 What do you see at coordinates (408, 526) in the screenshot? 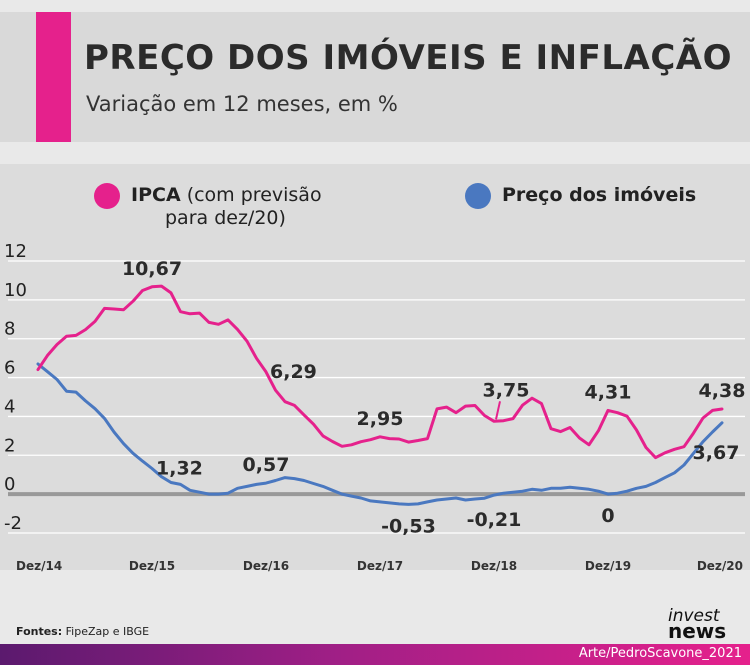
I see `imoveis-data-label: -0,53` at bounding box center [408, 526].